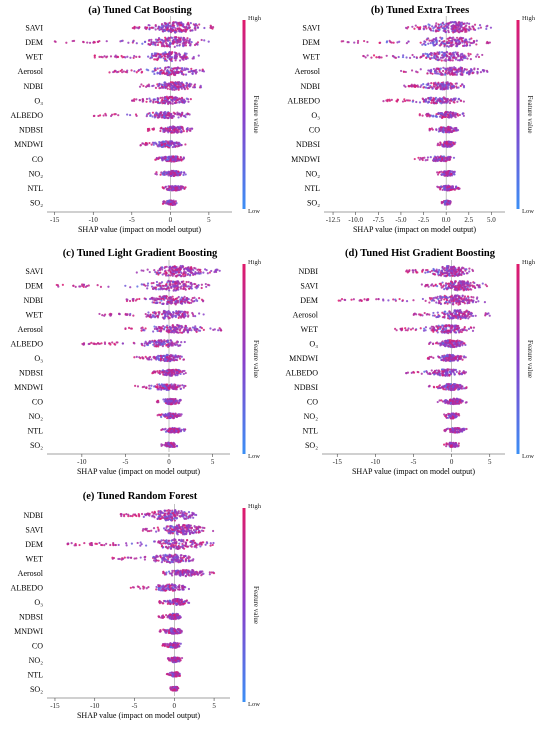  I want to click on x-tick-label: -7.5, so click(379, 220).